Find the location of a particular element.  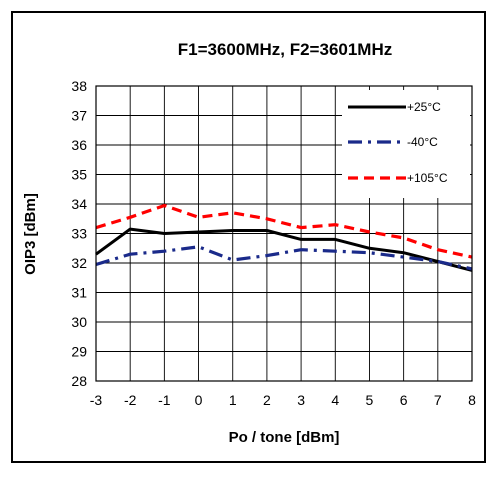

x-tick-label: 4 is located at coordinates (335, 400).